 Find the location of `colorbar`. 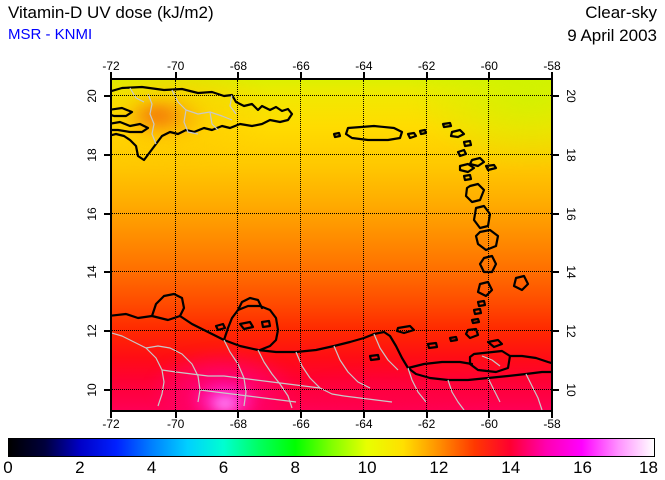

colorbar is located at coordinates (331, 447).